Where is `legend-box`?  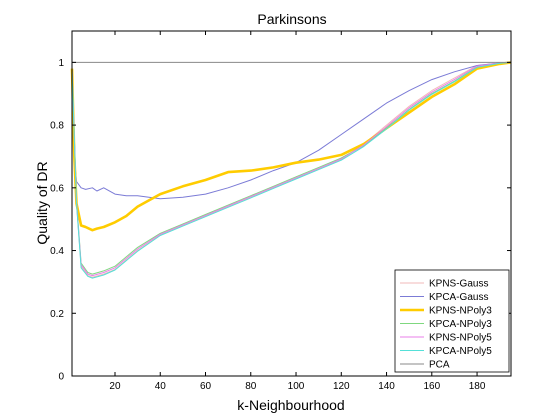
legend-box is located at coordinates (452, 321).